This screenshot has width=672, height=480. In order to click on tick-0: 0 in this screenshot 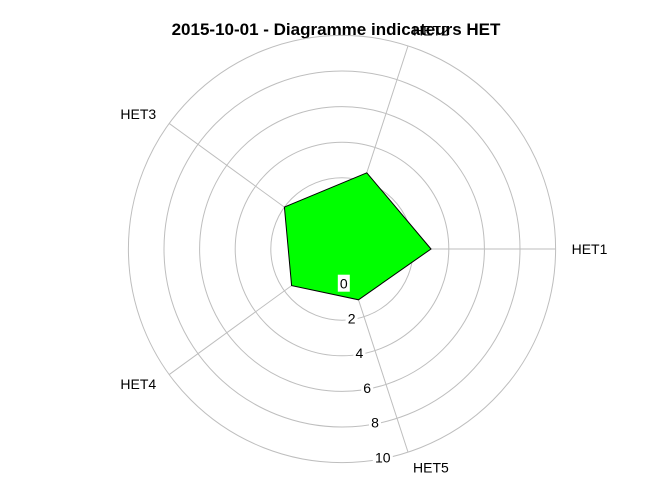, I will do `click(343, 283)`.